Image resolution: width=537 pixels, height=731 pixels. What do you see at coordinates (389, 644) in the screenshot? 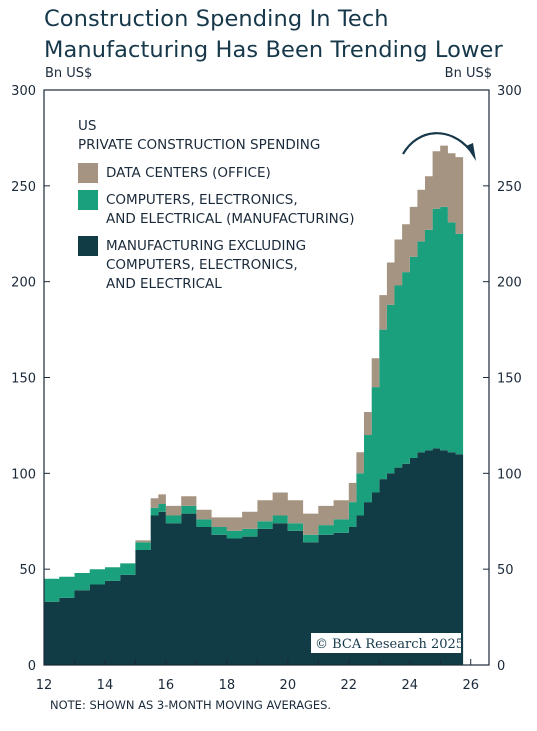
I see `copyright-label: © BCA Research 2025` at bounding box center [389, 644].